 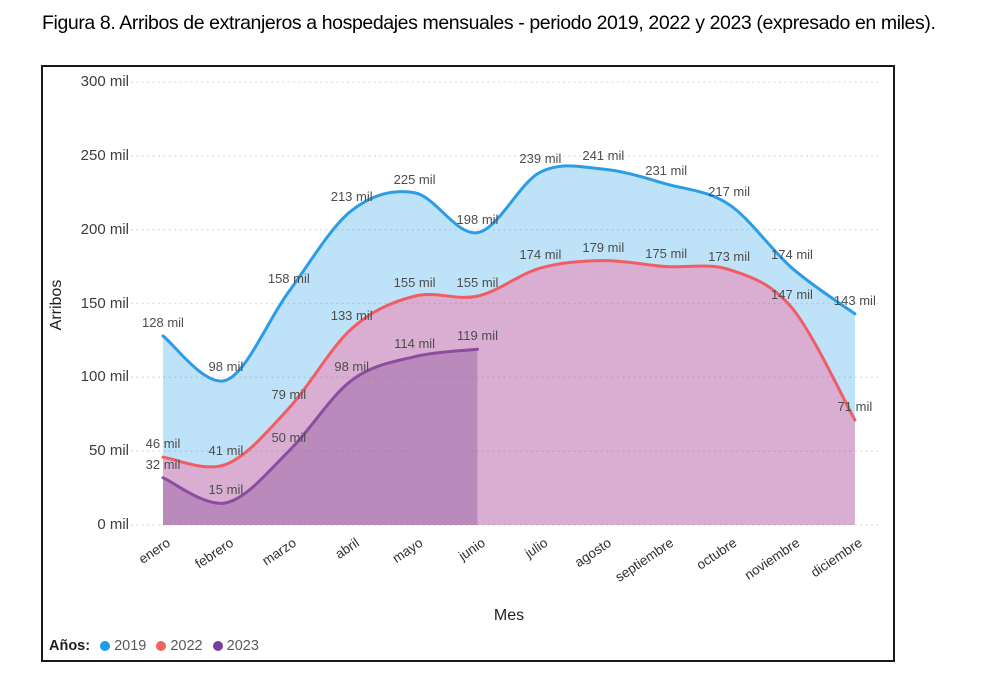 I want to click on series-area-2023, so click(x=320, y=437).